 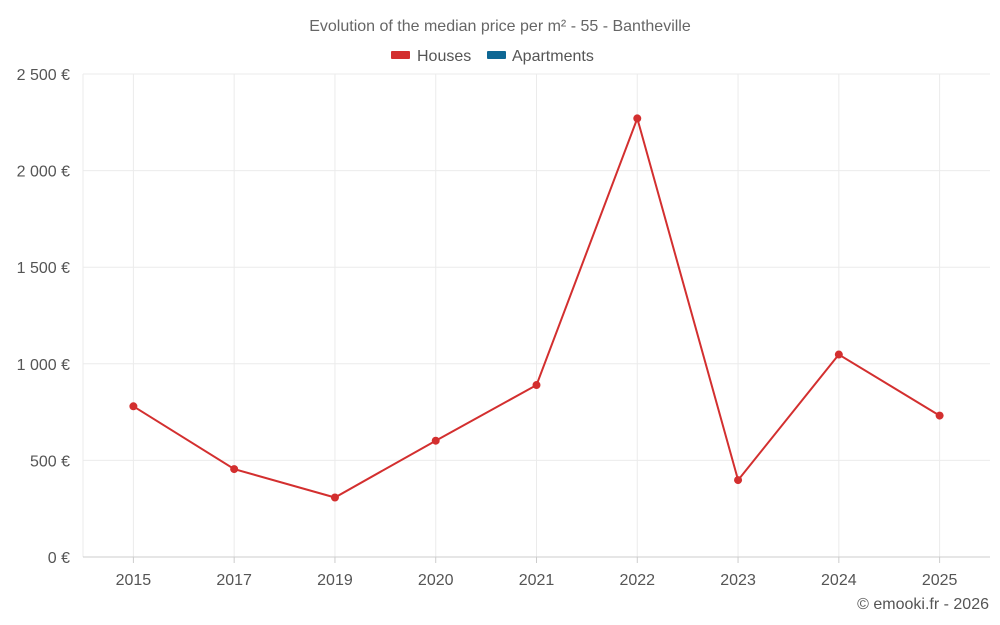 I want to click on y-tick-label: 2 500 €, so click(x=43, y=75).